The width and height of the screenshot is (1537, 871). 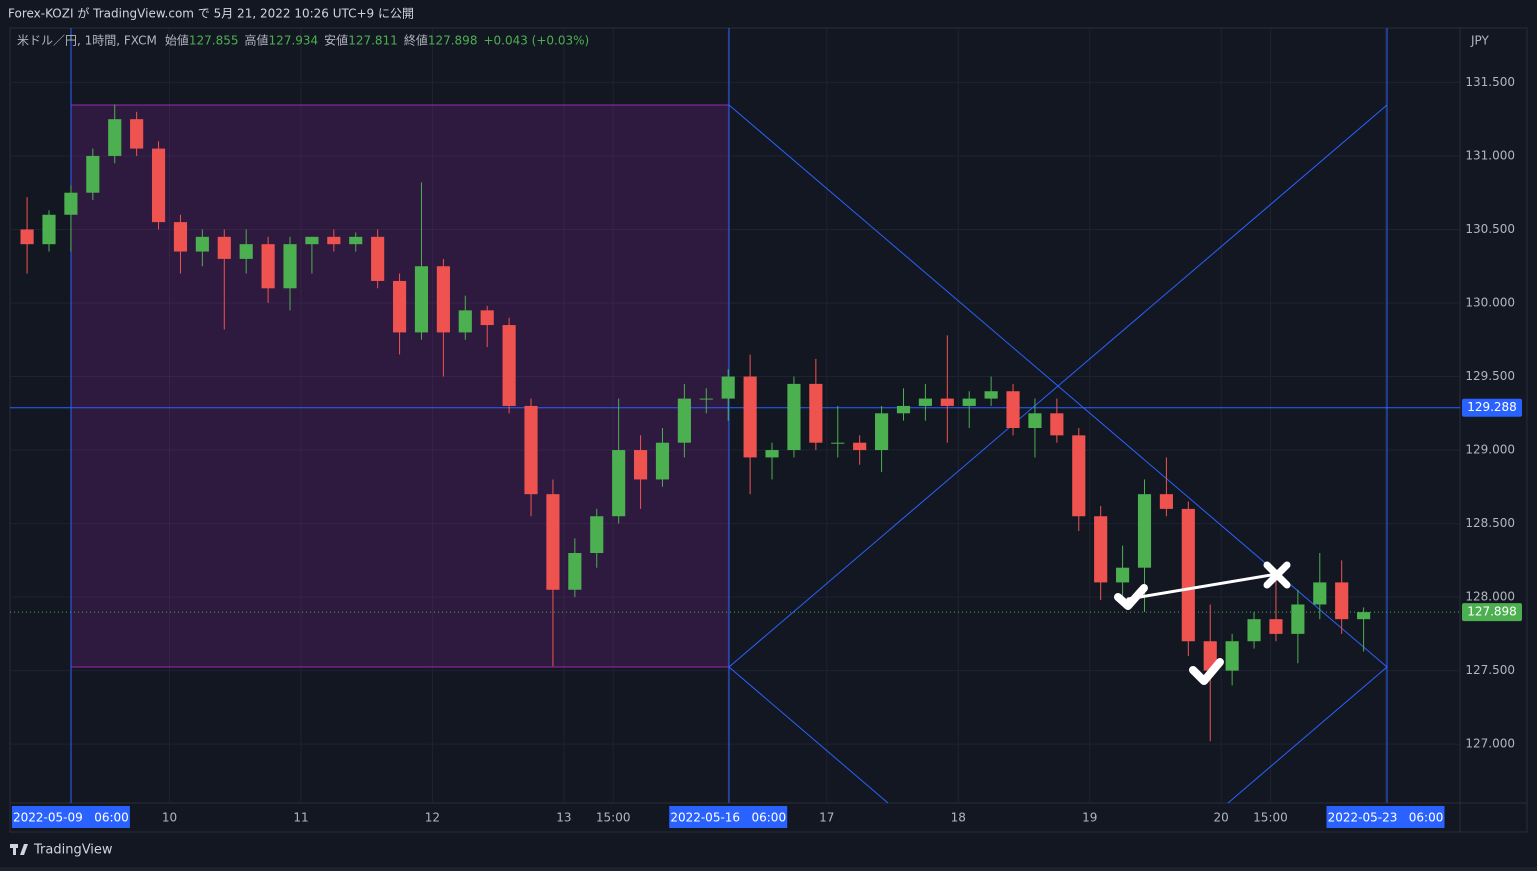 I want to click on legend-value: 127.855, so click(x=214, y=41).